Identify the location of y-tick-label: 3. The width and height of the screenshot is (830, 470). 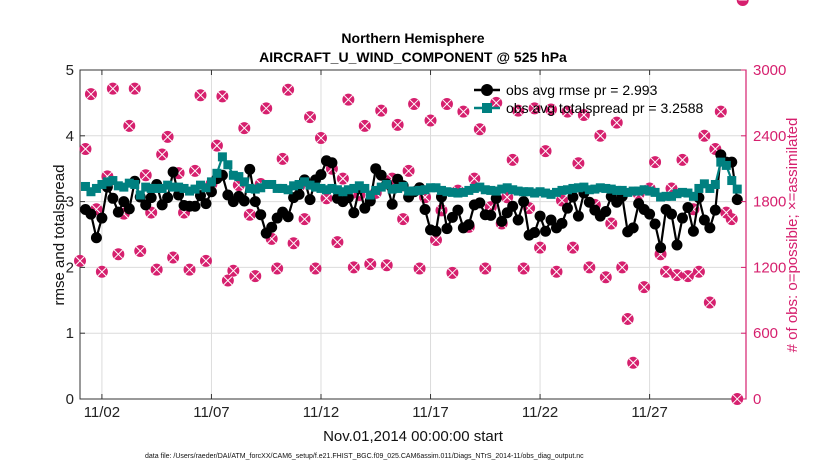
(70, 202).